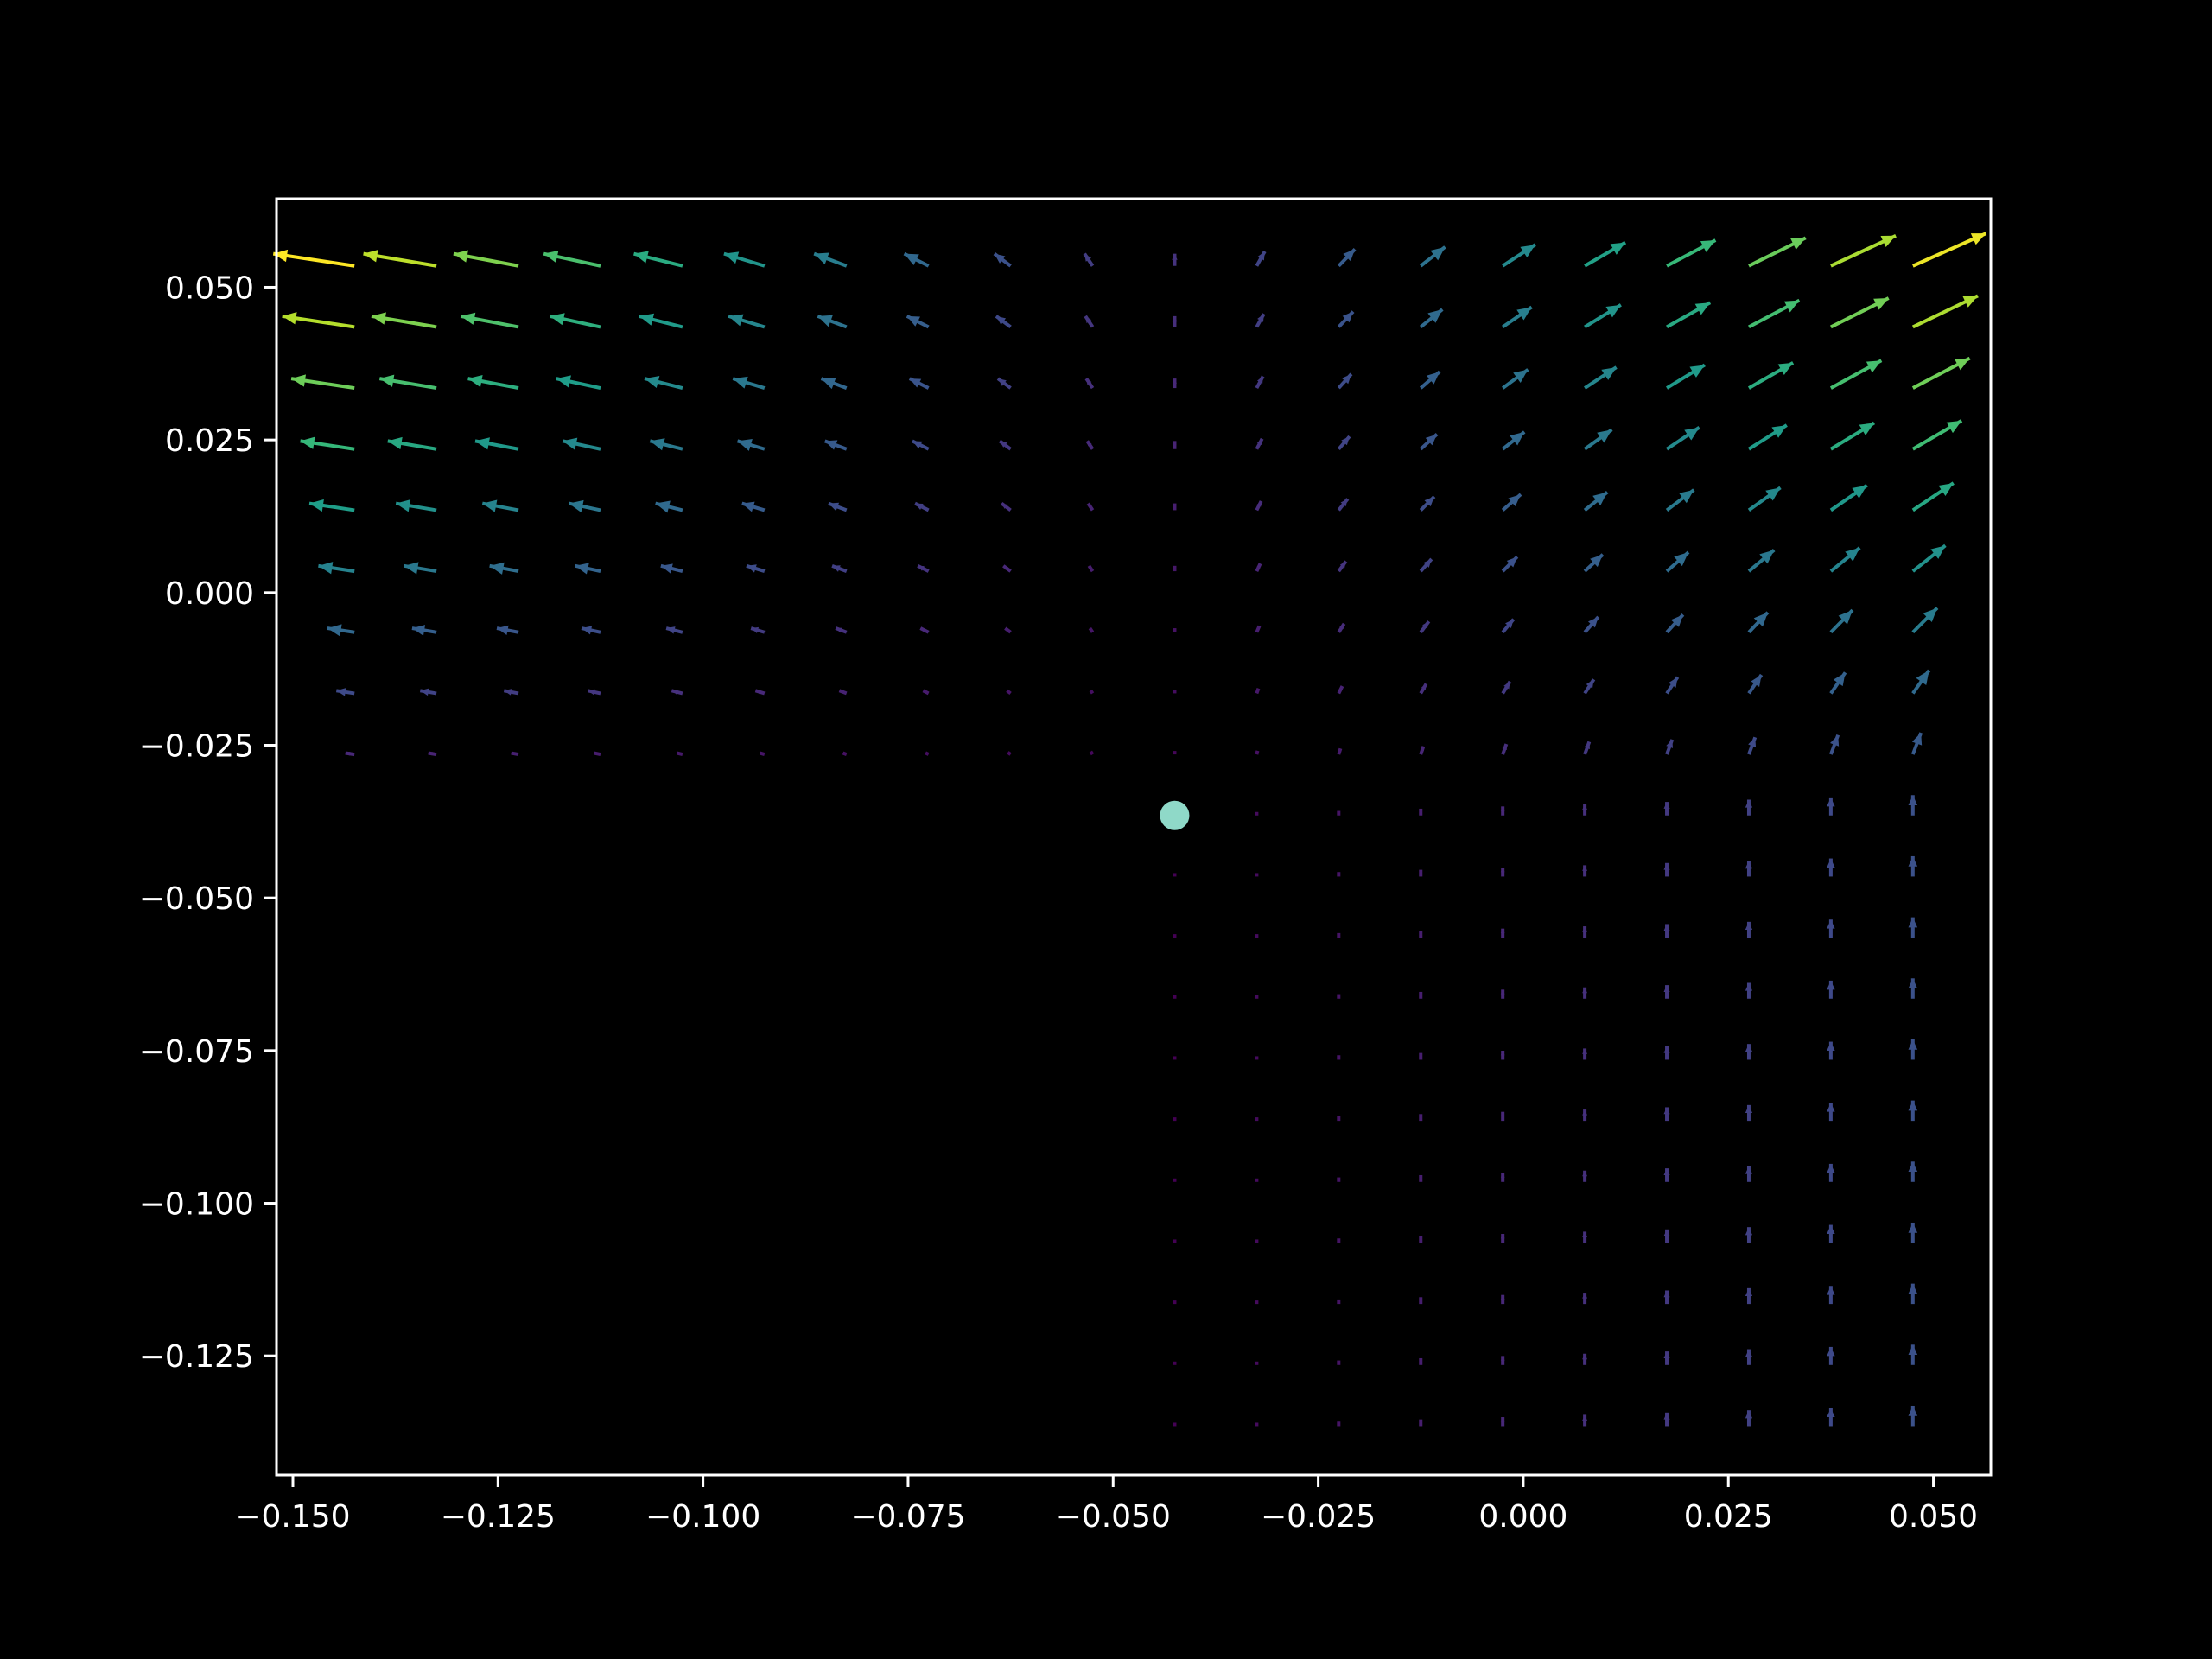  Describe the element at coordinates (209, 288) in the screenshot. I see `y-tick-label: 0.050` at that location.